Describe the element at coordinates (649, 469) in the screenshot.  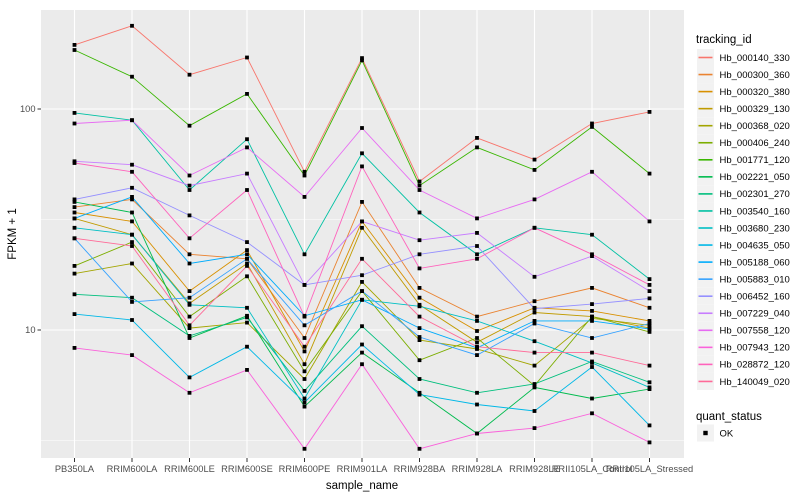
I see `x-tick-label: RRII105LA_Stressed` at that location.